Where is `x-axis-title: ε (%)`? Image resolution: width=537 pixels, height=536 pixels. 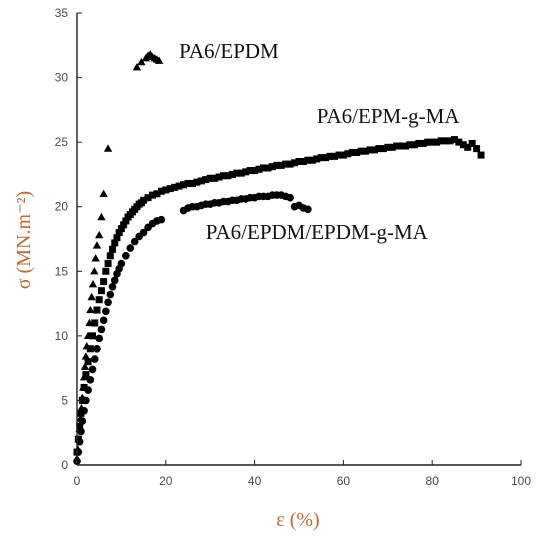
x-axis-title: ε (%) is located at coordinates (297, 520).